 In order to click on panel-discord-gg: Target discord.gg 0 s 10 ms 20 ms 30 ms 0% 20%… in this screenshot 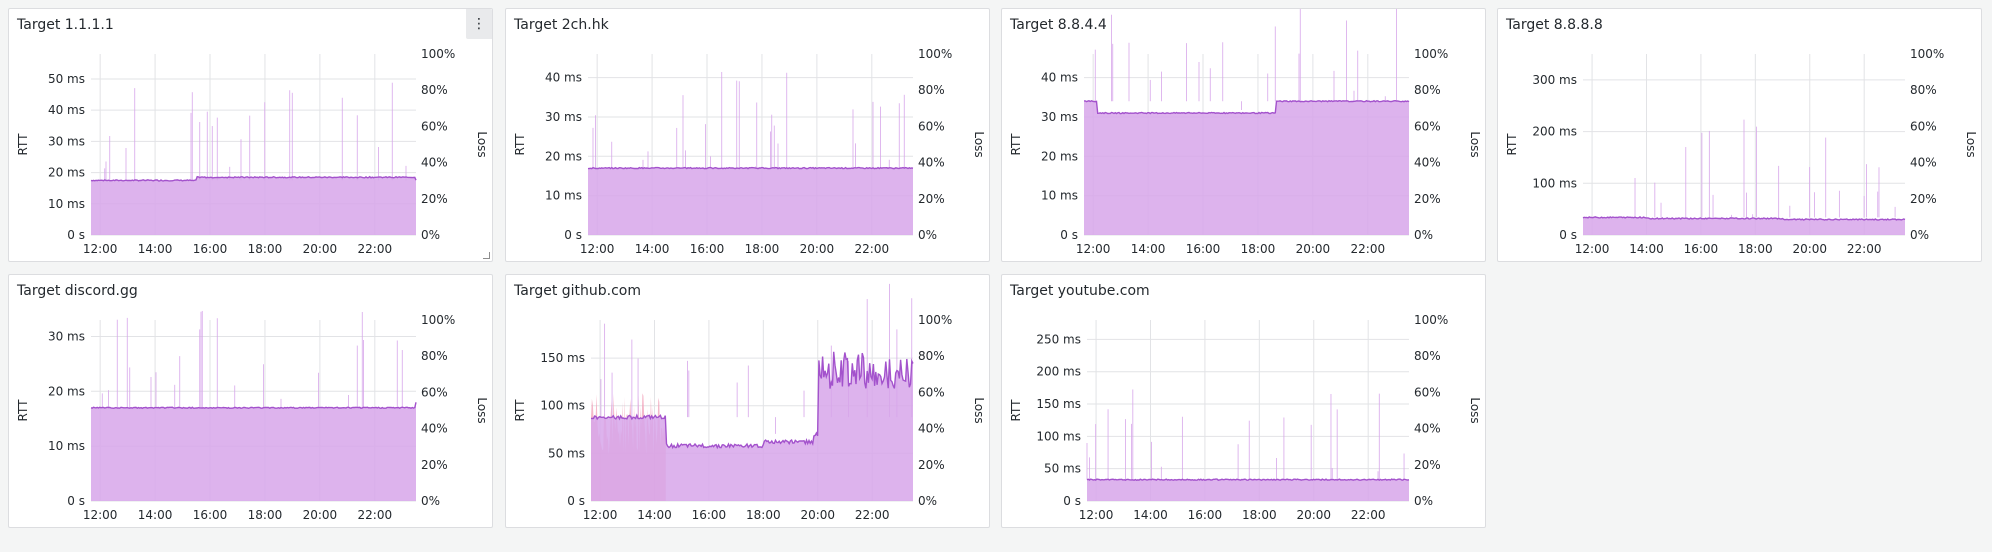, I will do `click(250, 401)`.